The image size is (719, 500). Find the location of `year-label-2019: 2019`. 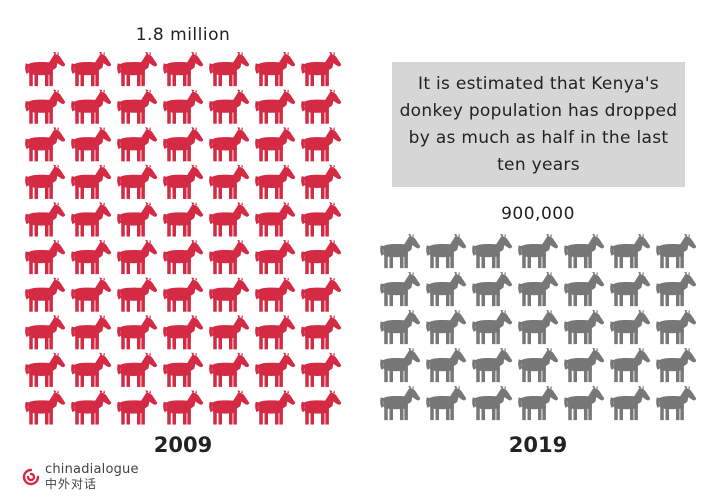

year-label-2019: 2019 is located at coordinates (538, 445).